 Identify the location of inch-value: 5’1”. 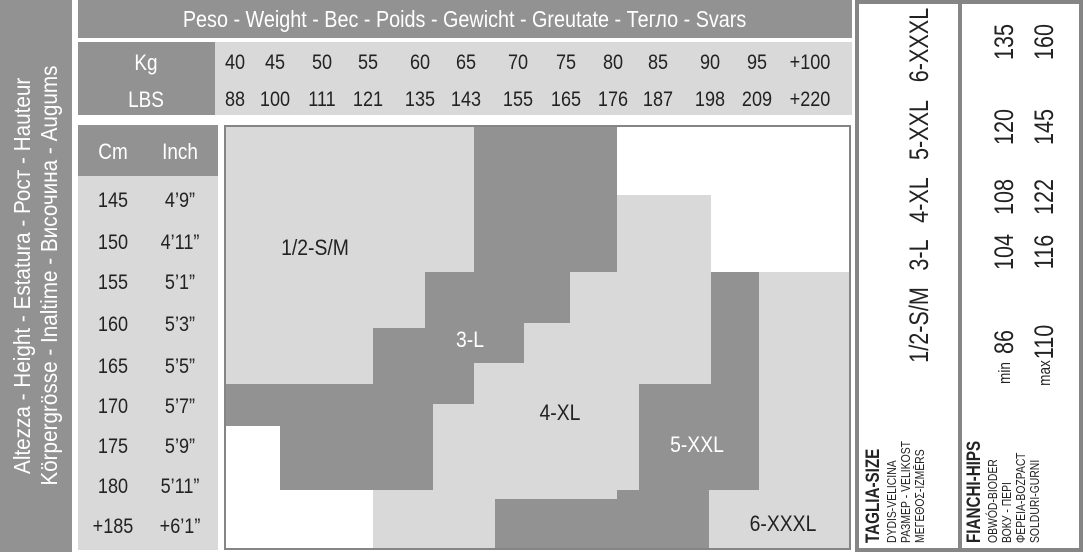
(180, 282).